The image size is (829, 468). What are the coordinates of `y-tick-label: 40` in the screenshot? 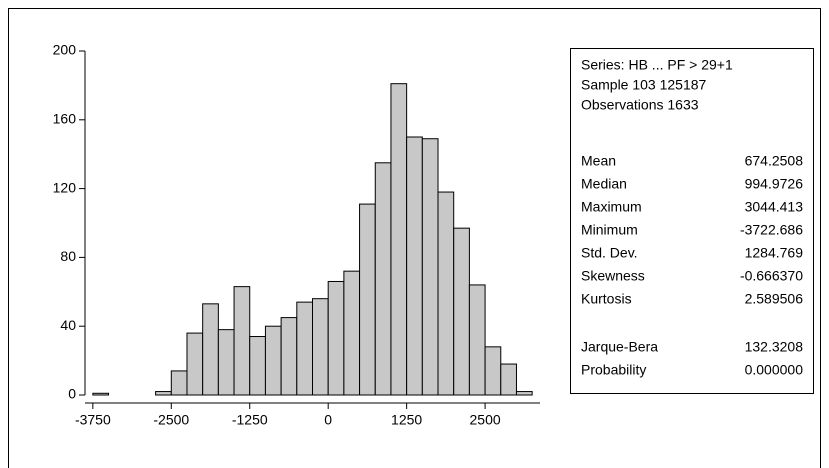 It's located at (68, 325).